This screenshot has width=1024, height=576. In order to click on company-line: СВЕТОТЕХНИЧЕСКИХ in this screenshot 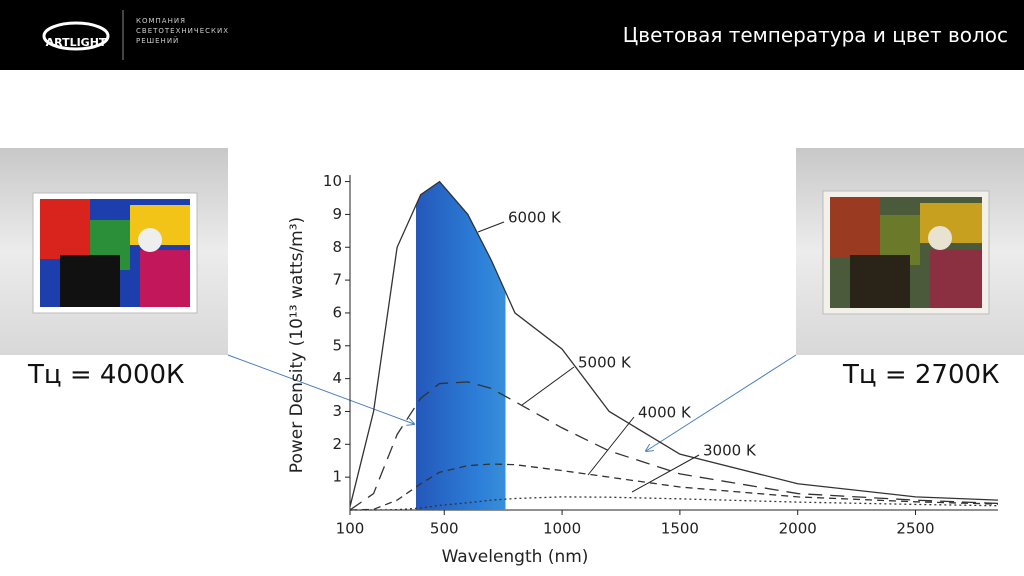, I will do `click(182, 31)`.